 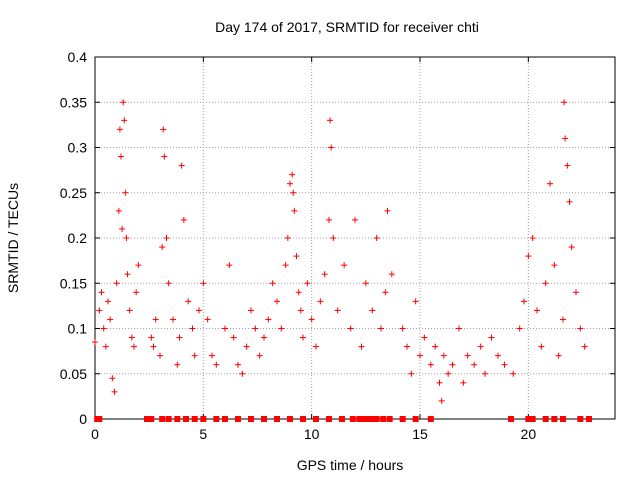 I want to click on x-tick-label: 15, so click(x=420, y=434).